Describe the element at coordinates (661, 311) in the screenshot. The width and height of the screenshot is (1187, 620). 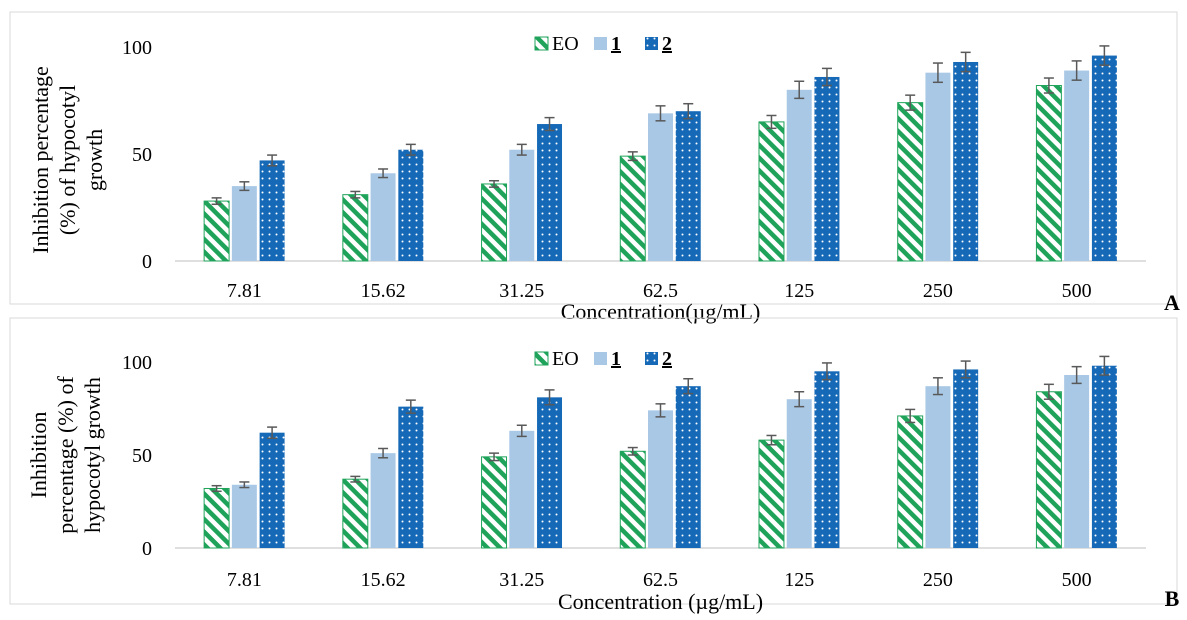
I see `x-axis-label: Concentration(µg/mL)` at that location.